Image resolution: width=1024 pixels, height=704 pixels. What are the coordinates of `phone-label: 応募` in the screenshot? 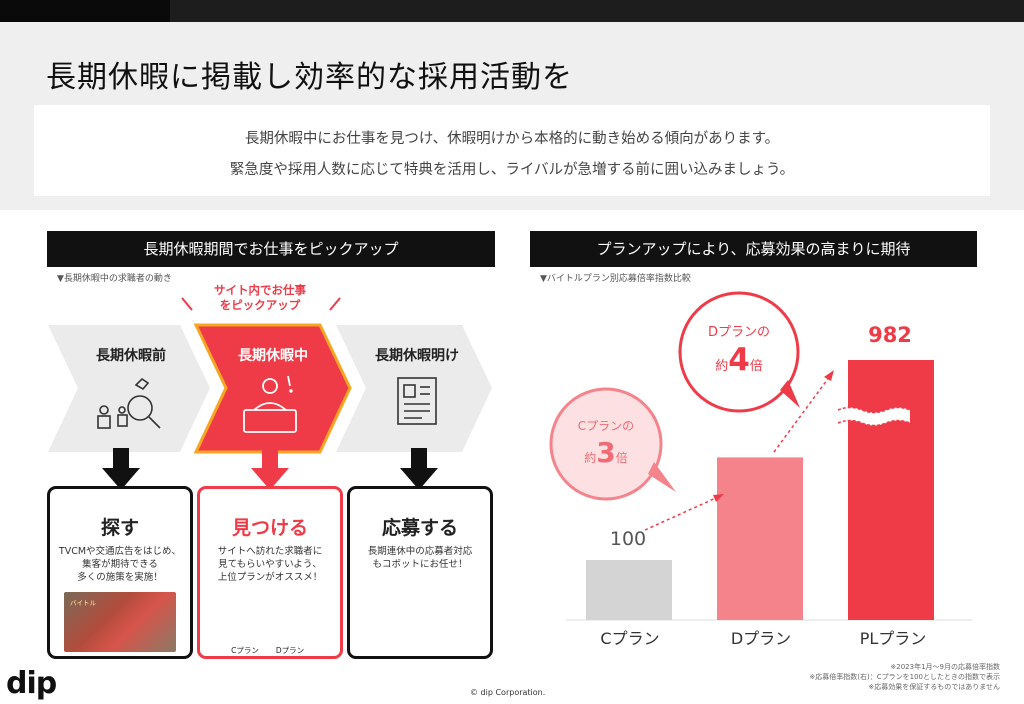 It's located at (395, 605).